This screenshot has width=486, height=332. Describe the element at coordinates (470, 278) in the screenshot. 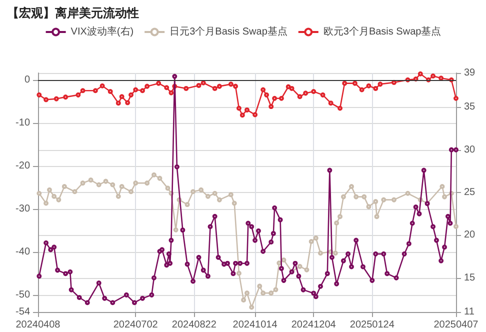

I see `y2-tick-label: 15` at that location.